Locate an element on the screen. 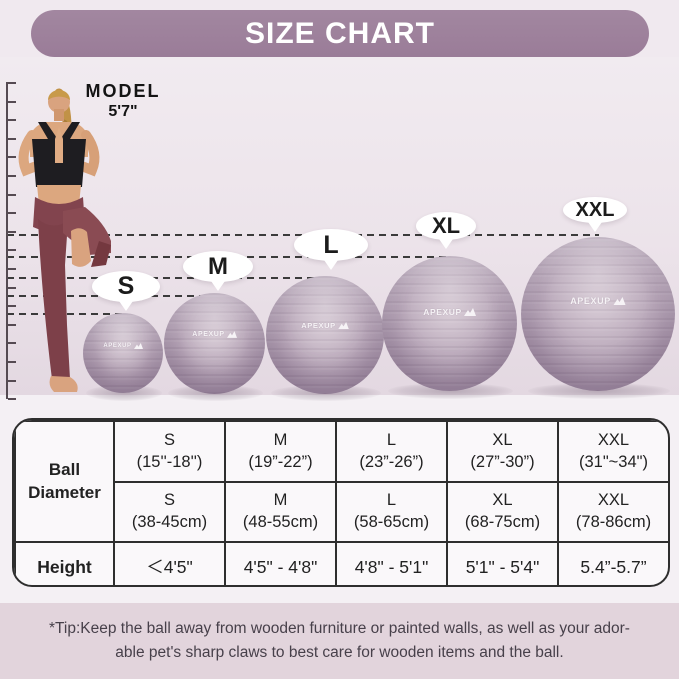 Image resolution: width=679 pixels, height=679 pixels. size-label: M is located at coordinates (218, 266).